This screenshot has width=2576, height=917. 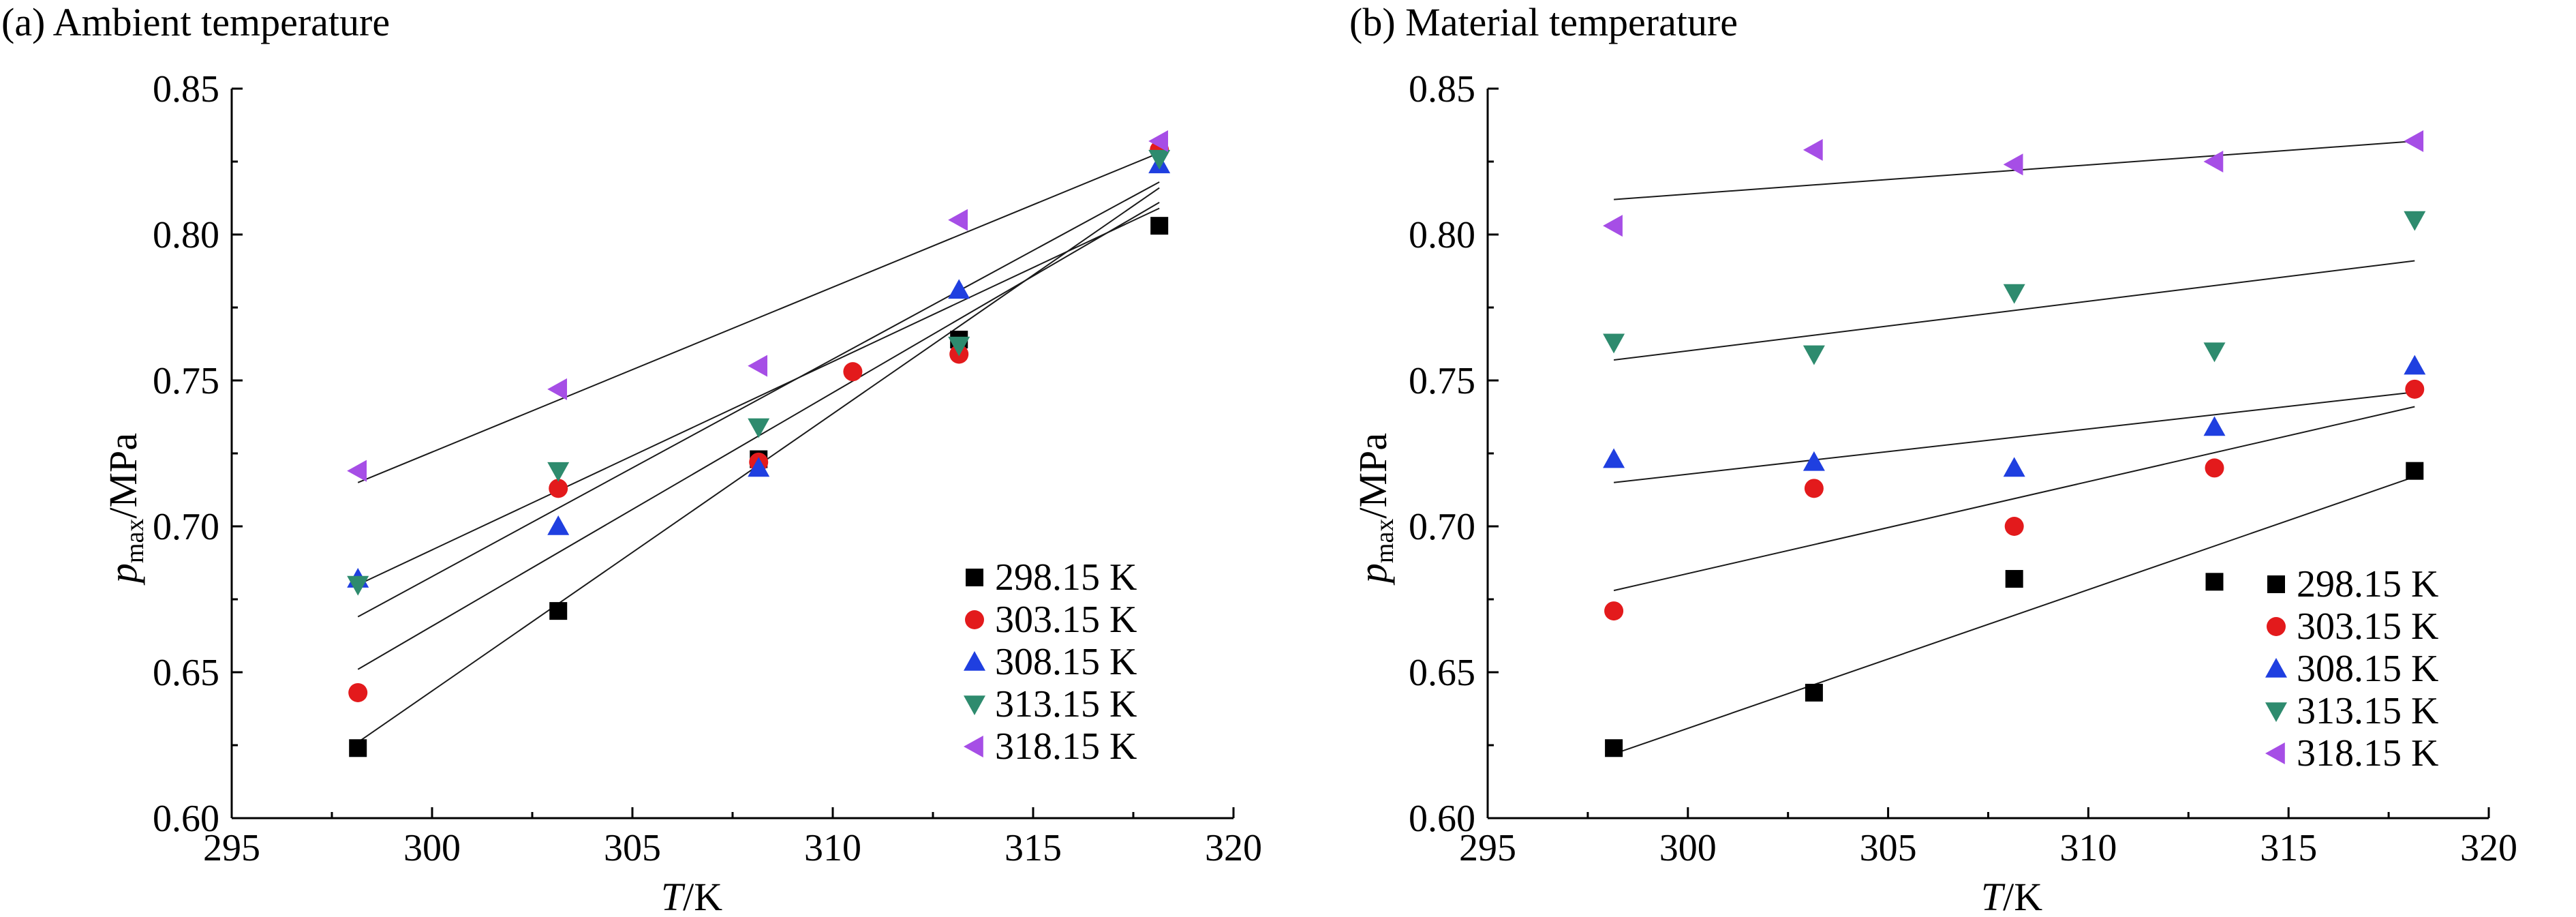 What do you see at coordinates (632, 848) in the screenshot?
I see `panel-a-x-tick-label: 305` at bounding box center [632, 848].